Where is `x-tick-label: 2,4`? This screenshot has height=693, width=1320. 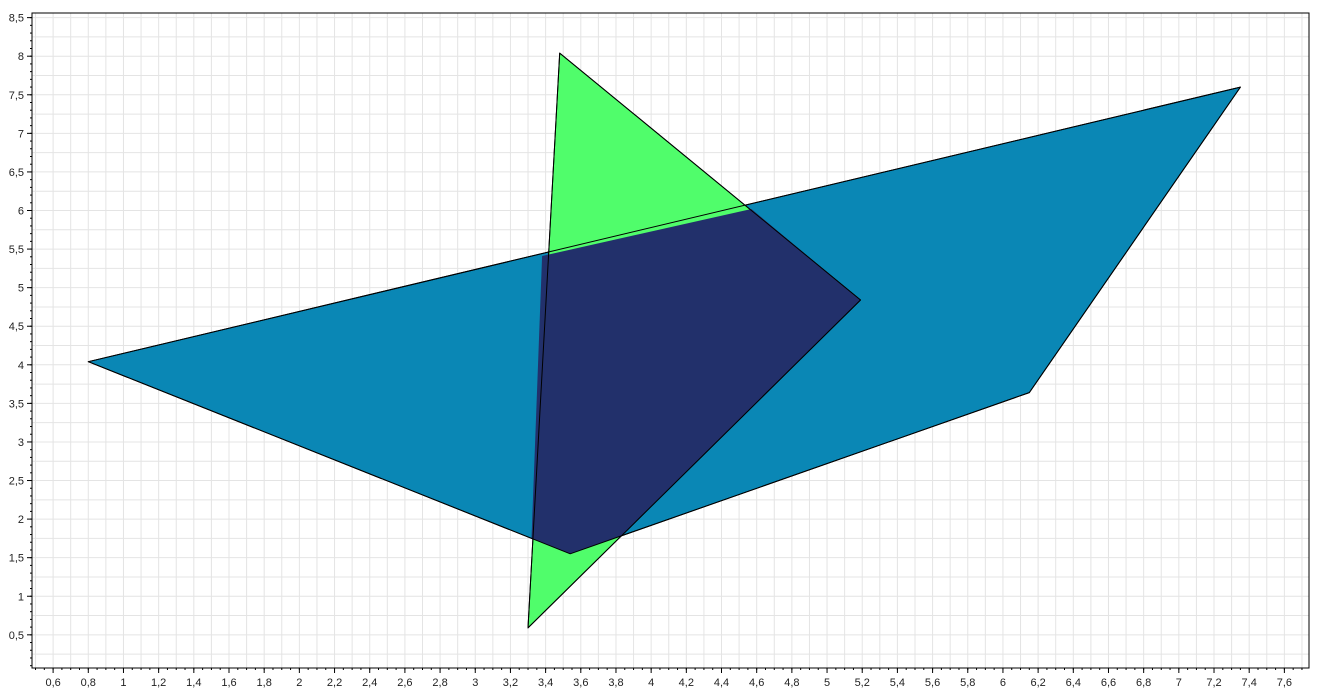 x-tick-label: 2,4 is located at coordinates (369, 683).